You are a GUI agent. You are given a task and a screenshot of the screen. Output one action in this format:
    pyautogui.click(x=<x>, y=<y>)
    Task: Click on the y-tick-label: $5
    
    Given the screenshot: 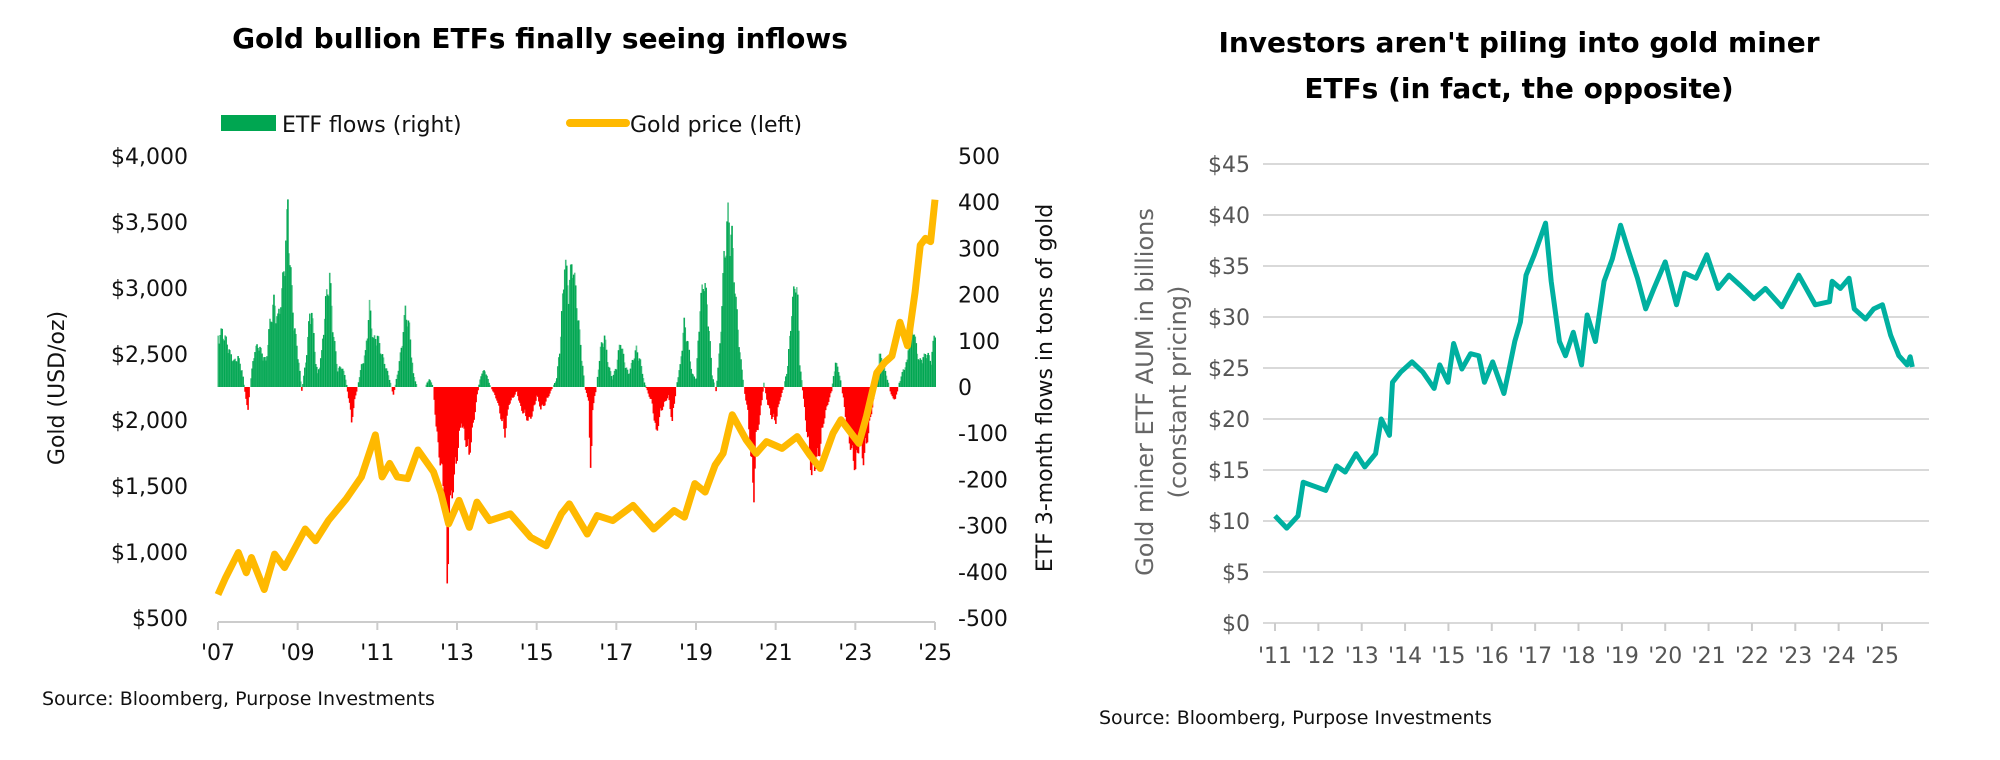 What is the action you would take?
    pyautogui.click(x=1236, y=573)
    